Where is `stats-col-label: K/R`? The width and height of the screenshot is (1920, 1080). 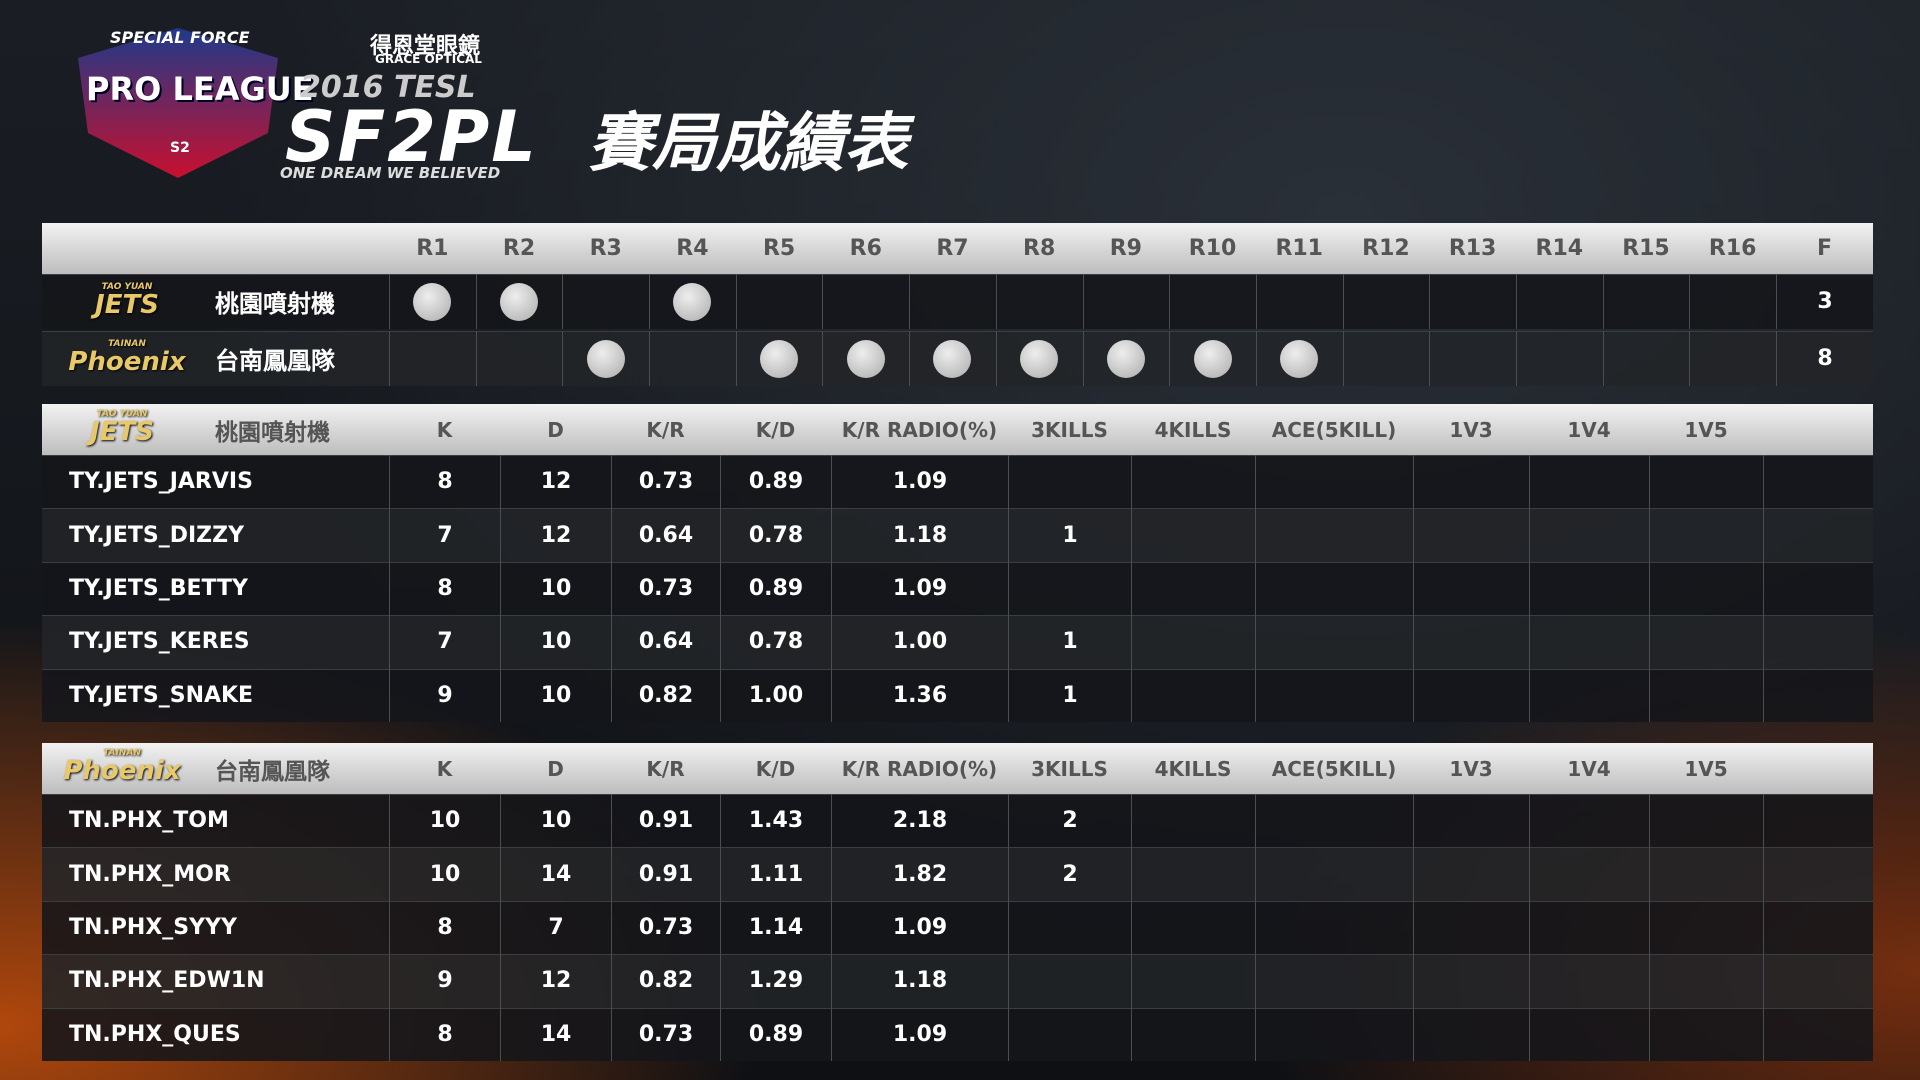
stats-col-label: K/R is located at coordinates (665, 429).